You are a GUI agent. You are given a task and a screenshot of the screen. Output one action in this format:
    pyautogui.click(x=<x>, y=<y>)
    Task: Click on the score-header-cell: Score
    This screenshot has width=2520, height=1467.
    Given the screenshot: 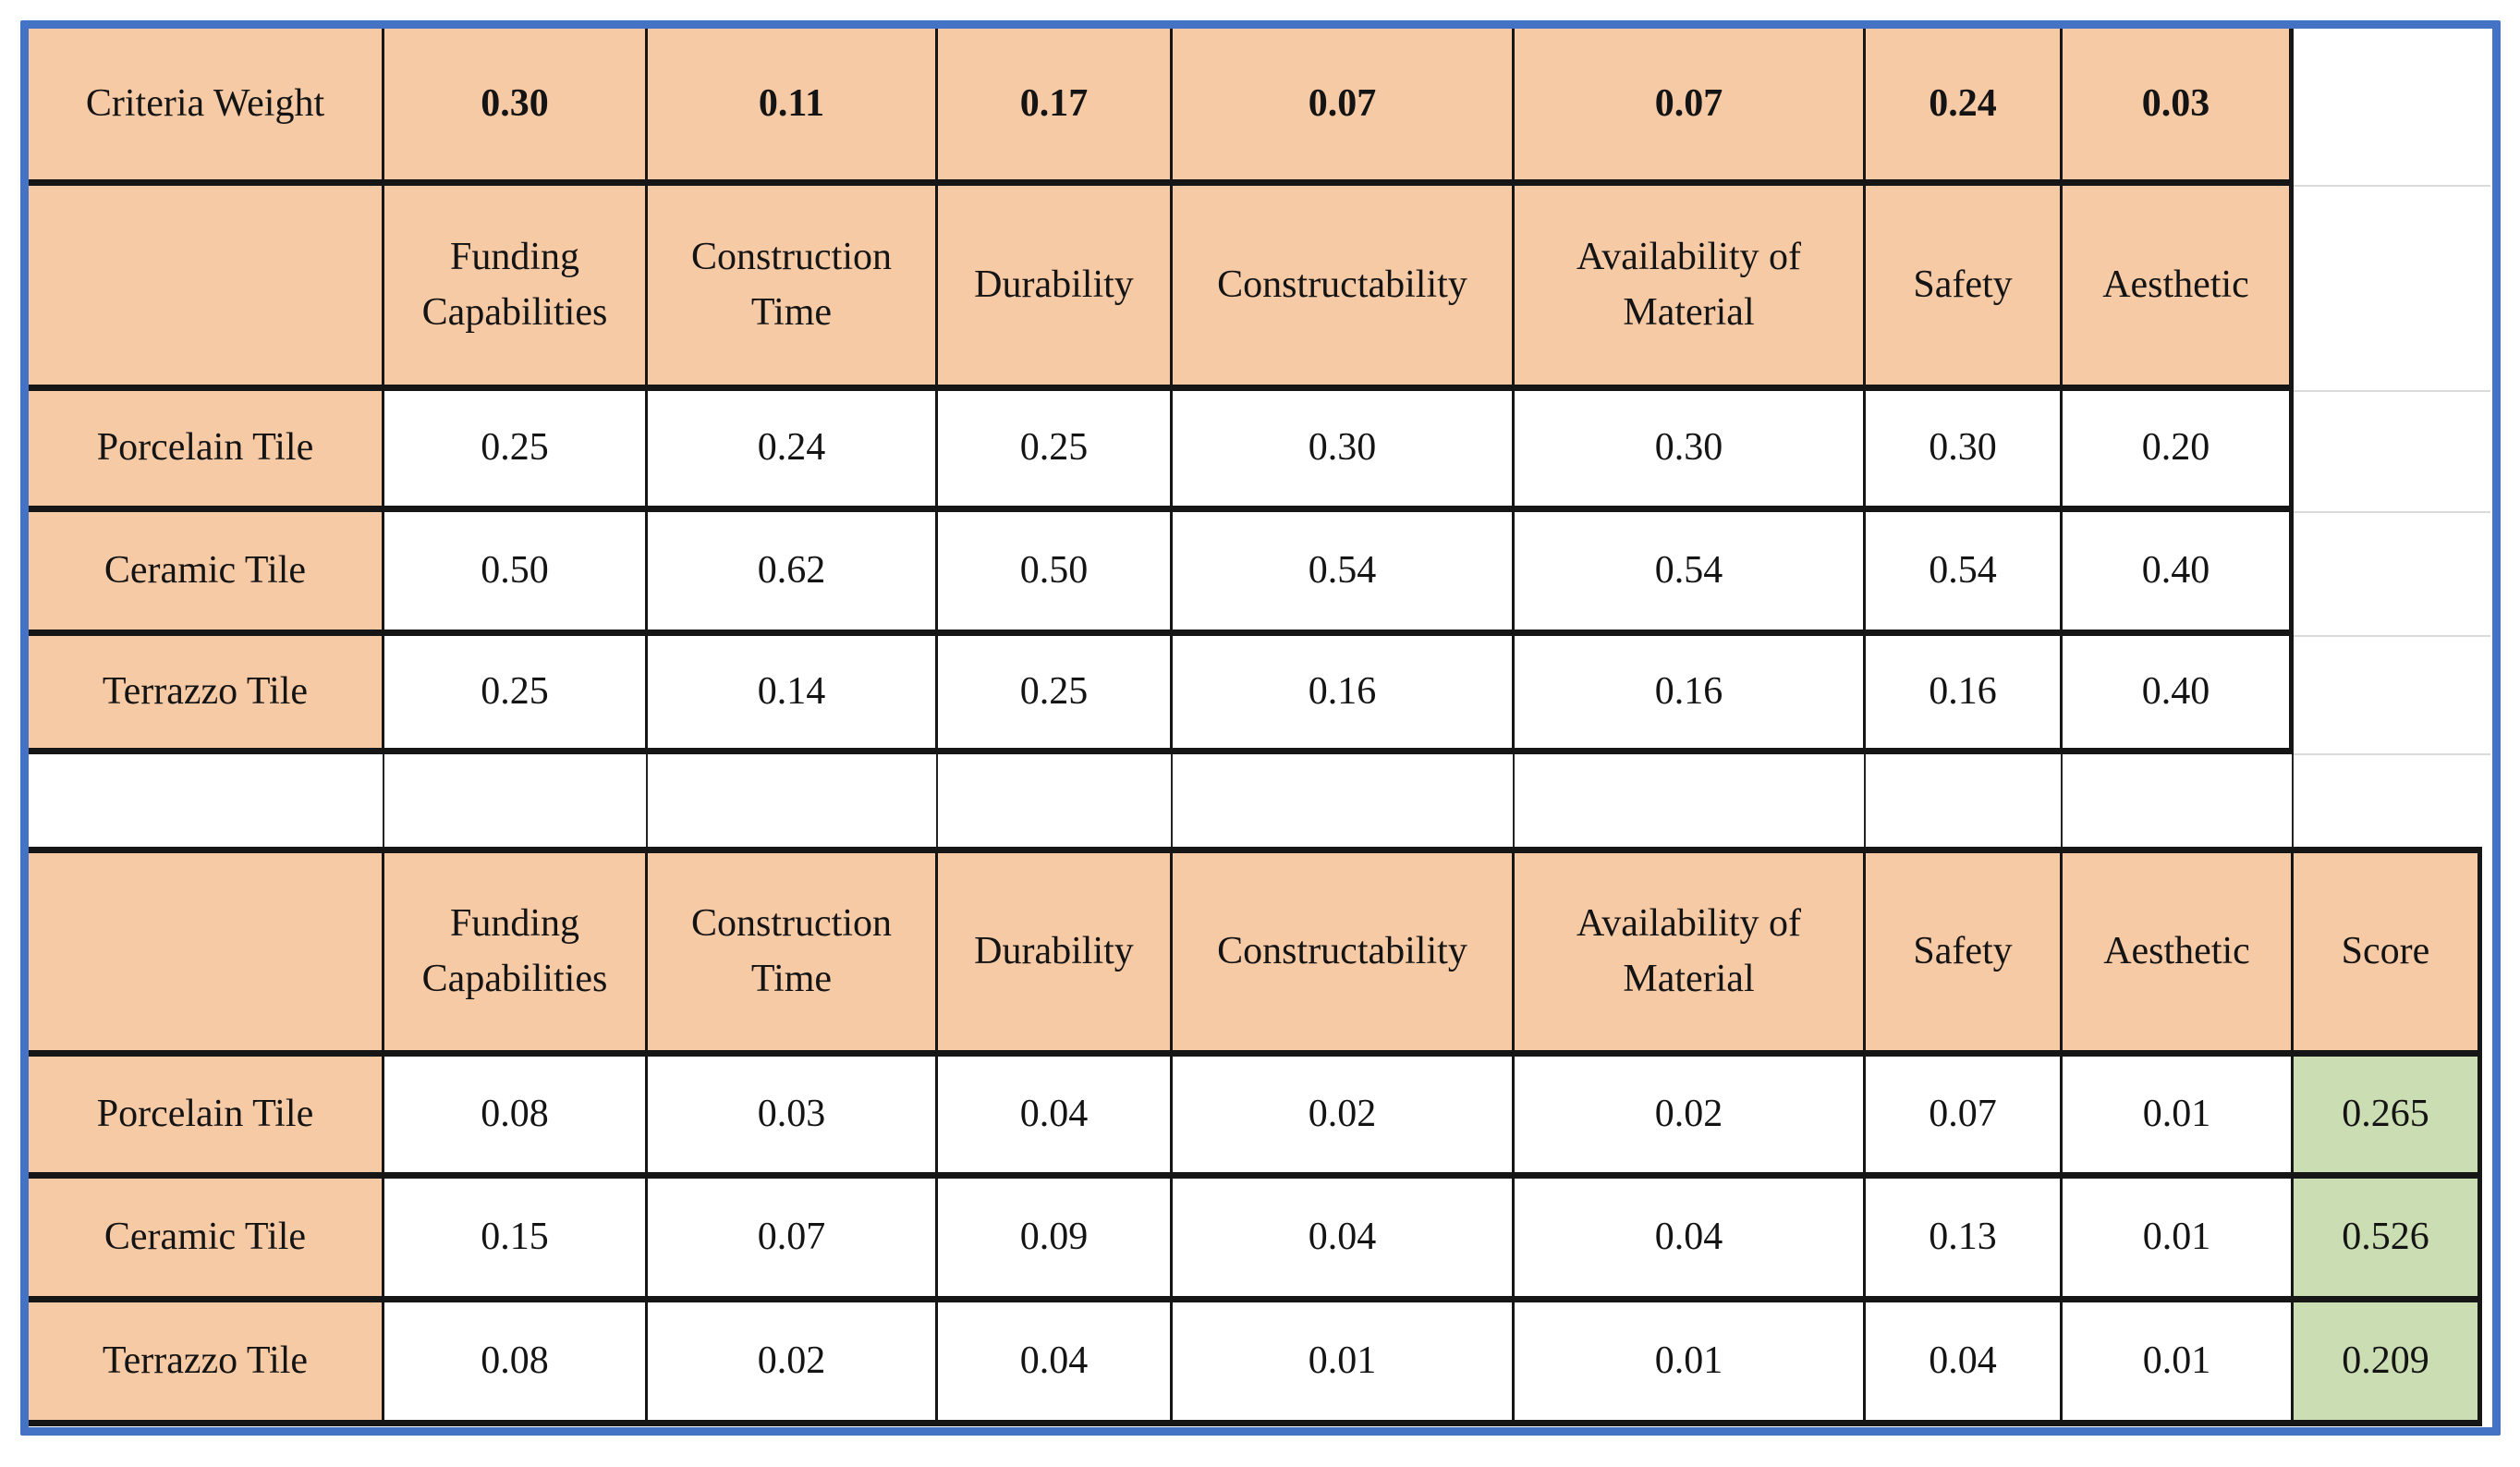 What is the action you would take?
    pyautogui.click(x=2388, y=955)
    